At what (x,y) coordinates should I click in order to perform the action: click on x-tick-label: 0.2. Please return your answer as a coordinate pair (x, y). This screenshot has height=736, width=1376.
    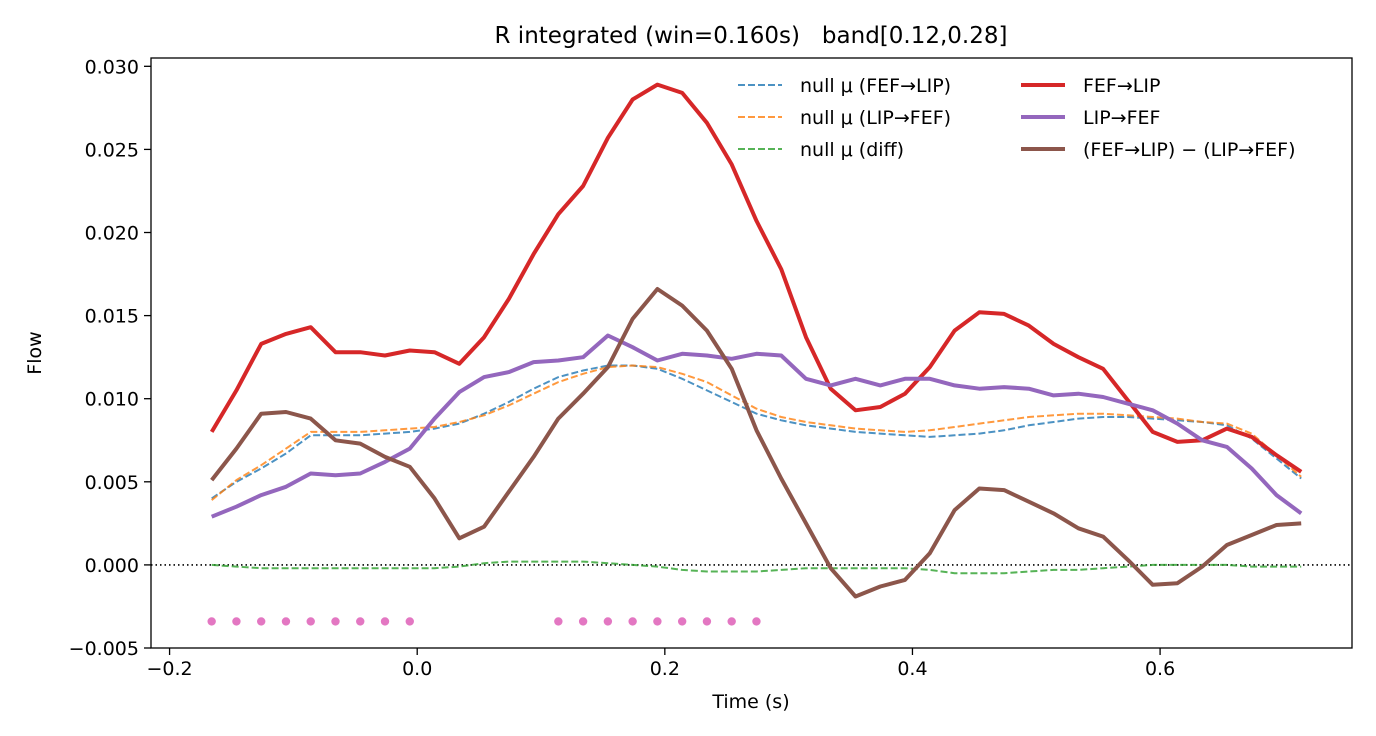
    Looking at the image, I should click on (665, 669).